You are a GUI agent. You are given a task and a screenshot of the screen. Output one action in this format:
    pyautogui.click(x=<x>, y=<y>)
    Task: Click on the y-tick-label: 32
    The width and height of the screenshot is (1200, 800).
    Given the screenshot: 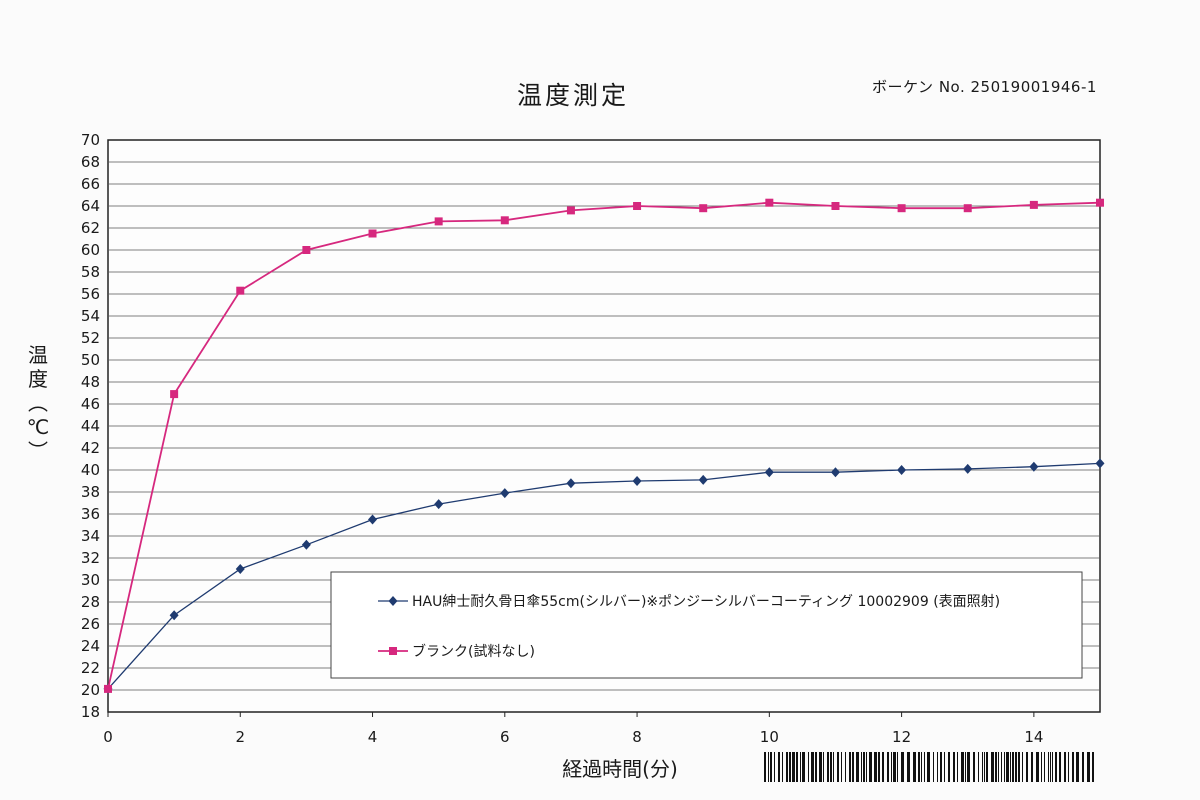 What is the action you would take?
    pyautogui.click(x=90, y=558)
    